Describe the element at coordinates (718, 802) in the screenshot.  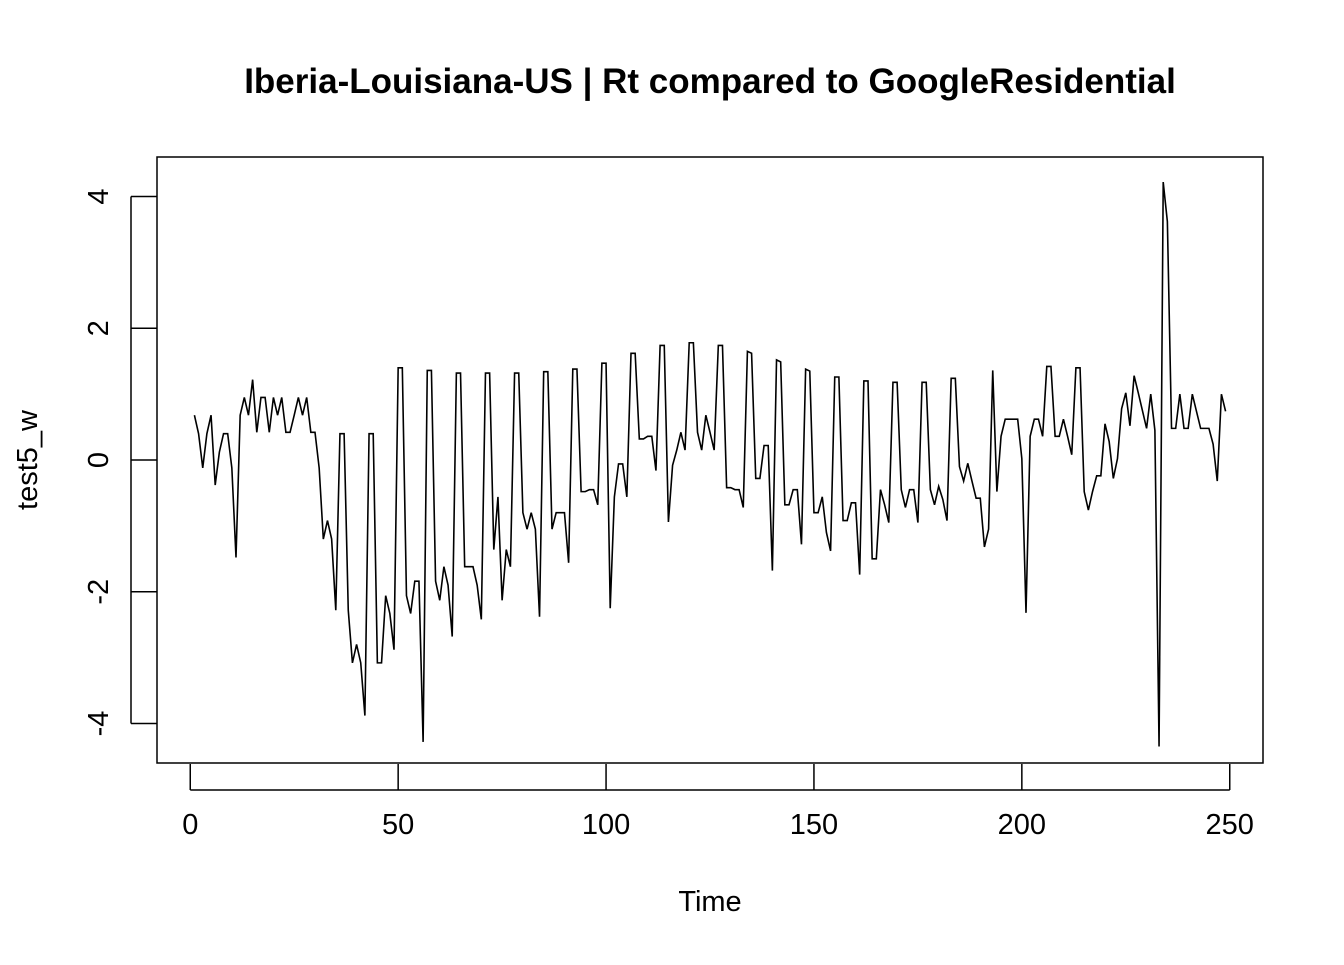
I see `x-axis: 0 50 100 150 200 250` at that location.